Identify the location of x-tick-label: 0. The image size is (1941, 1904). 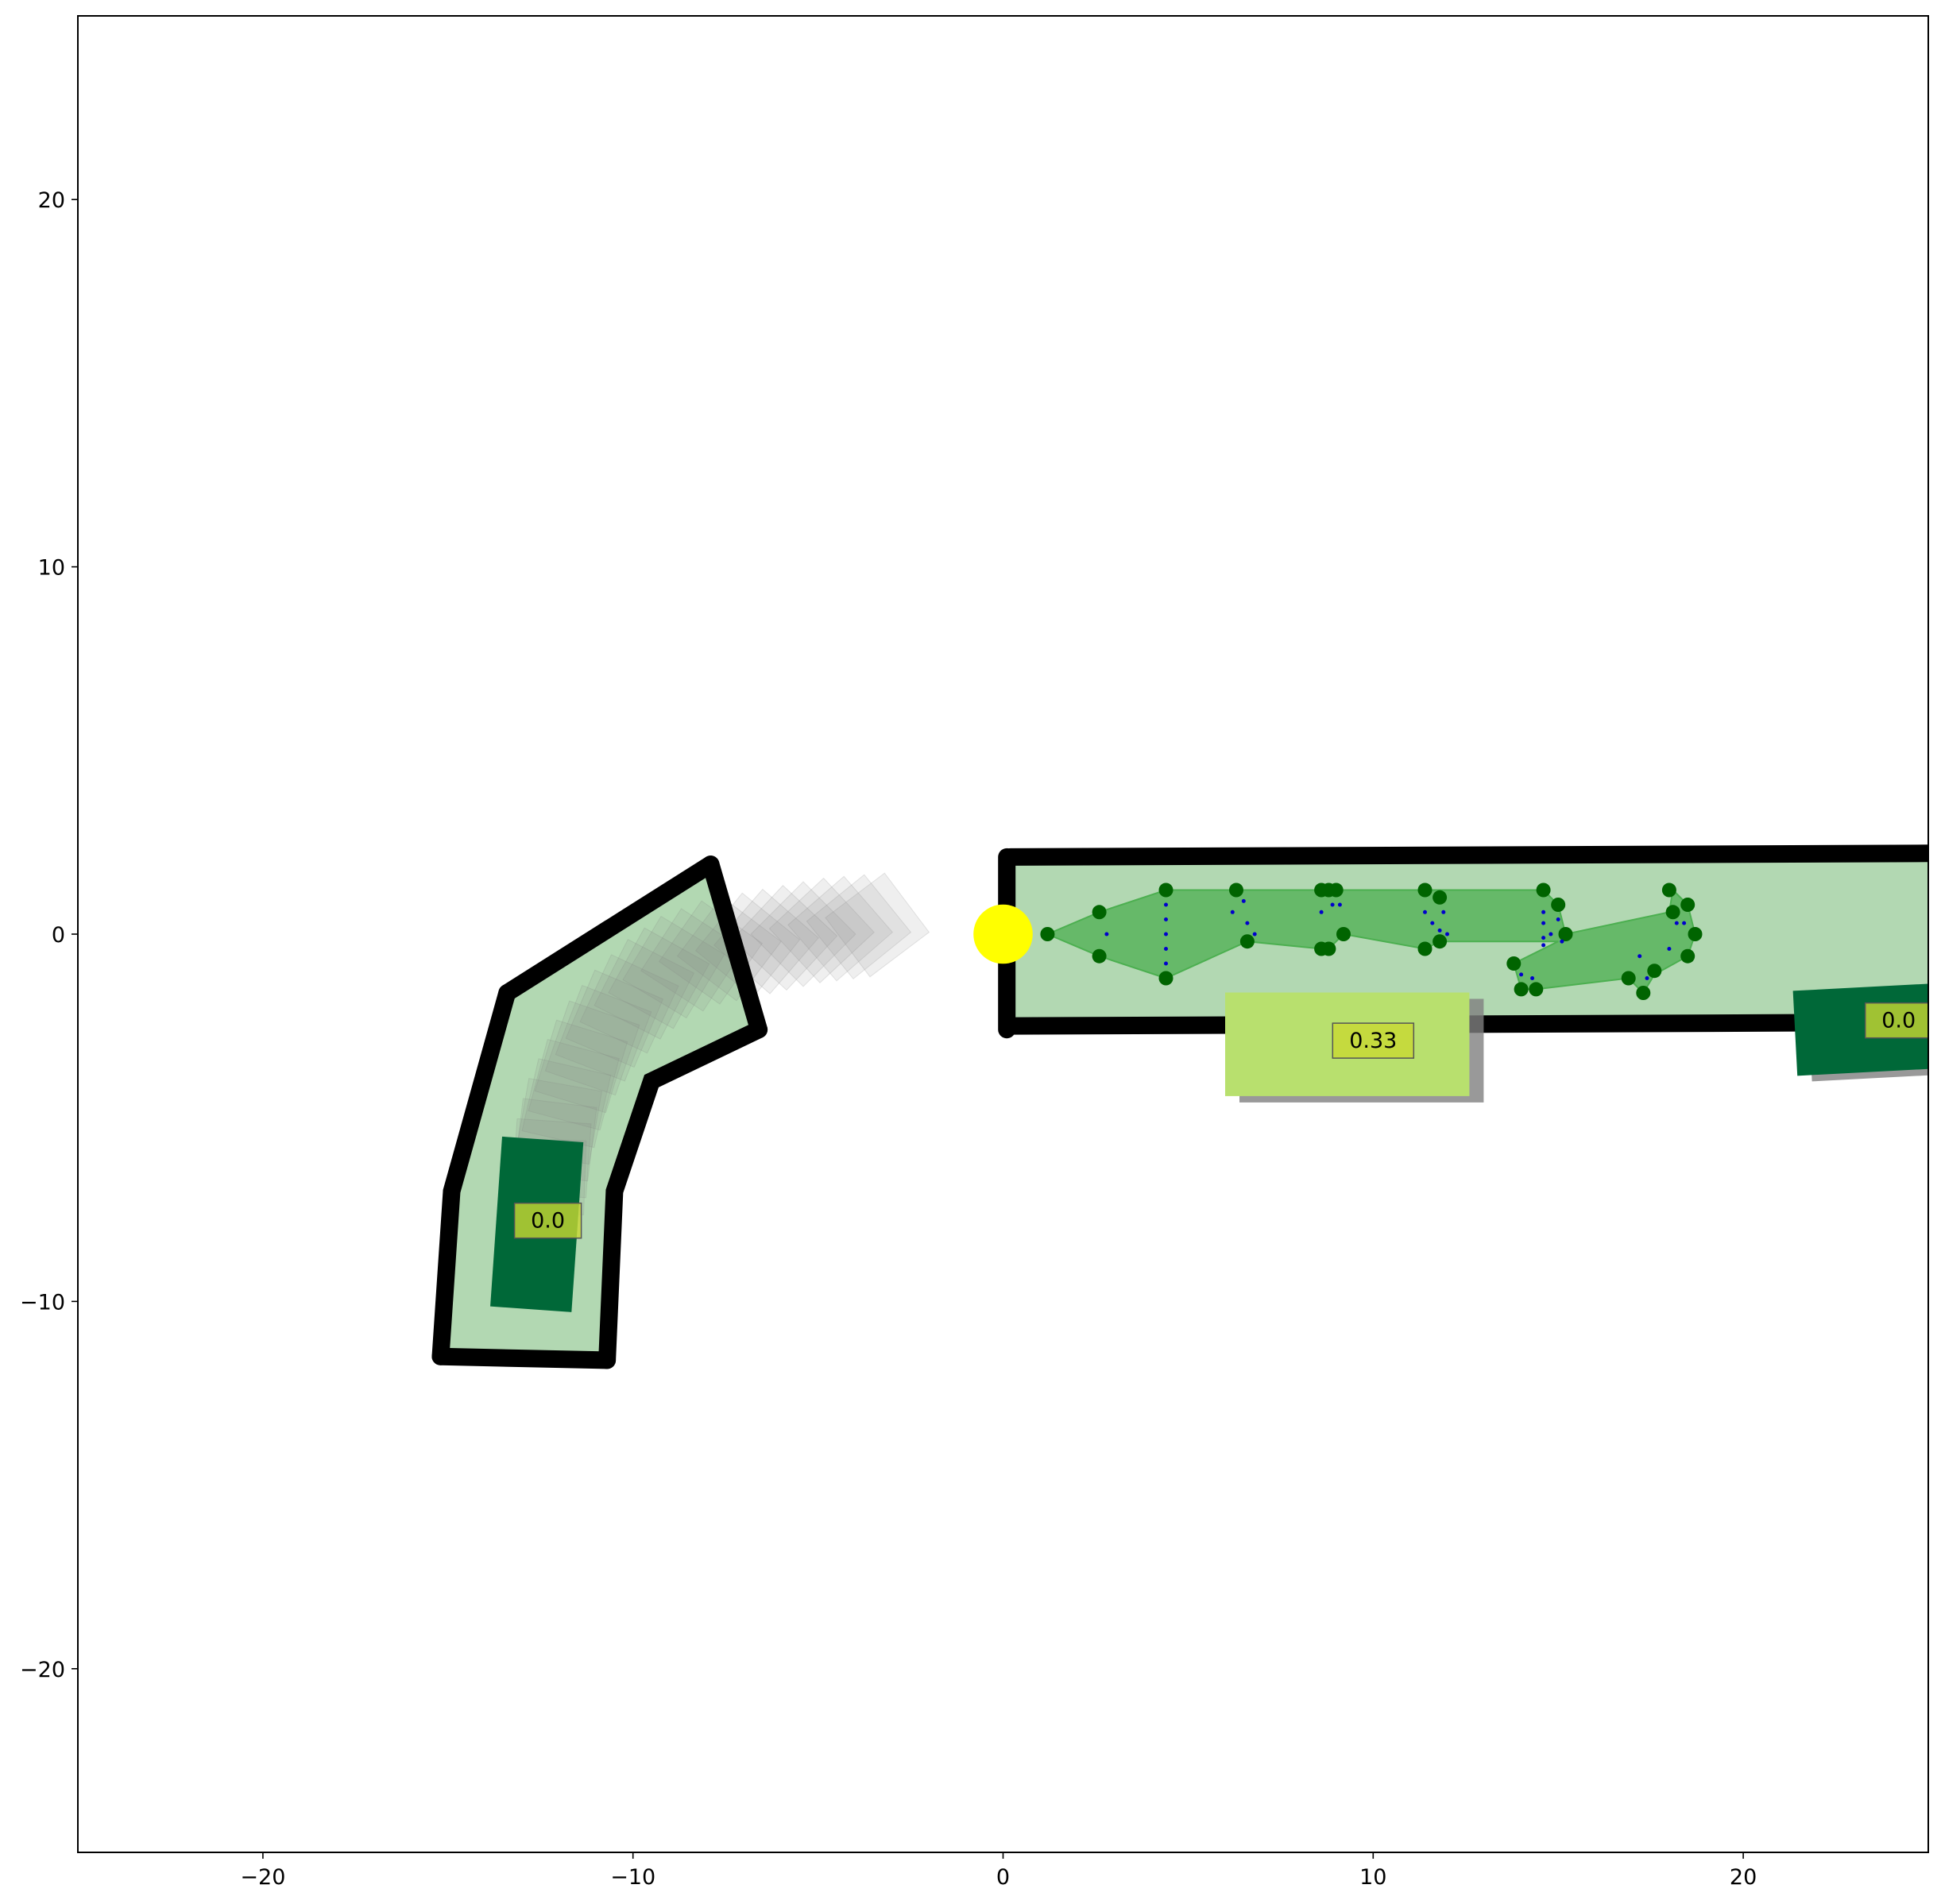
(1003, 1877).